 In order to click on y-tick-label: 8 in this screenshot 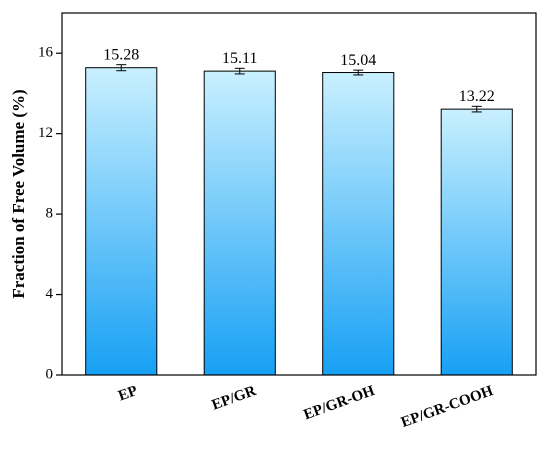, I will do `click(50, 214)`.